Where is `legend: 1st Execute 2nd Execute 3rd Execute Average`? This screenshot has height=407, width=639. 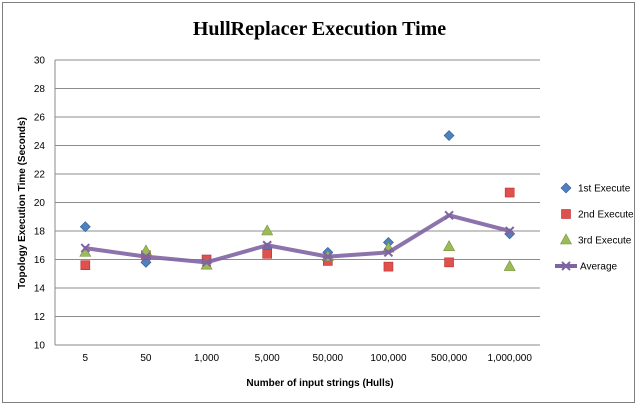
legend: 1st Execute 2nd Execute 3rd Execute Average is located at coordinates (594, 227).